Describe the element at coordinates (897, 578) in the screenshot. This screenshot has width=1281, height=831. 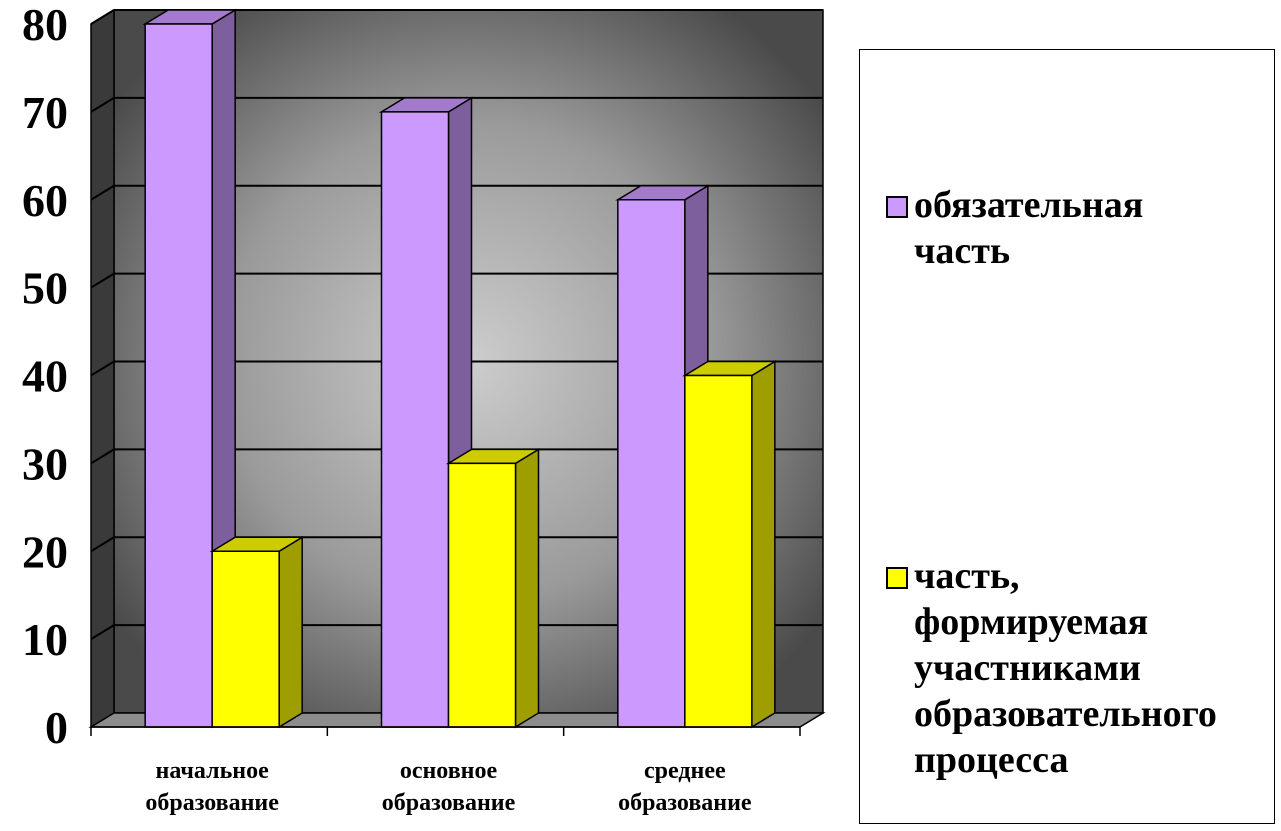
I see `legend-swatch-optional` at that location.